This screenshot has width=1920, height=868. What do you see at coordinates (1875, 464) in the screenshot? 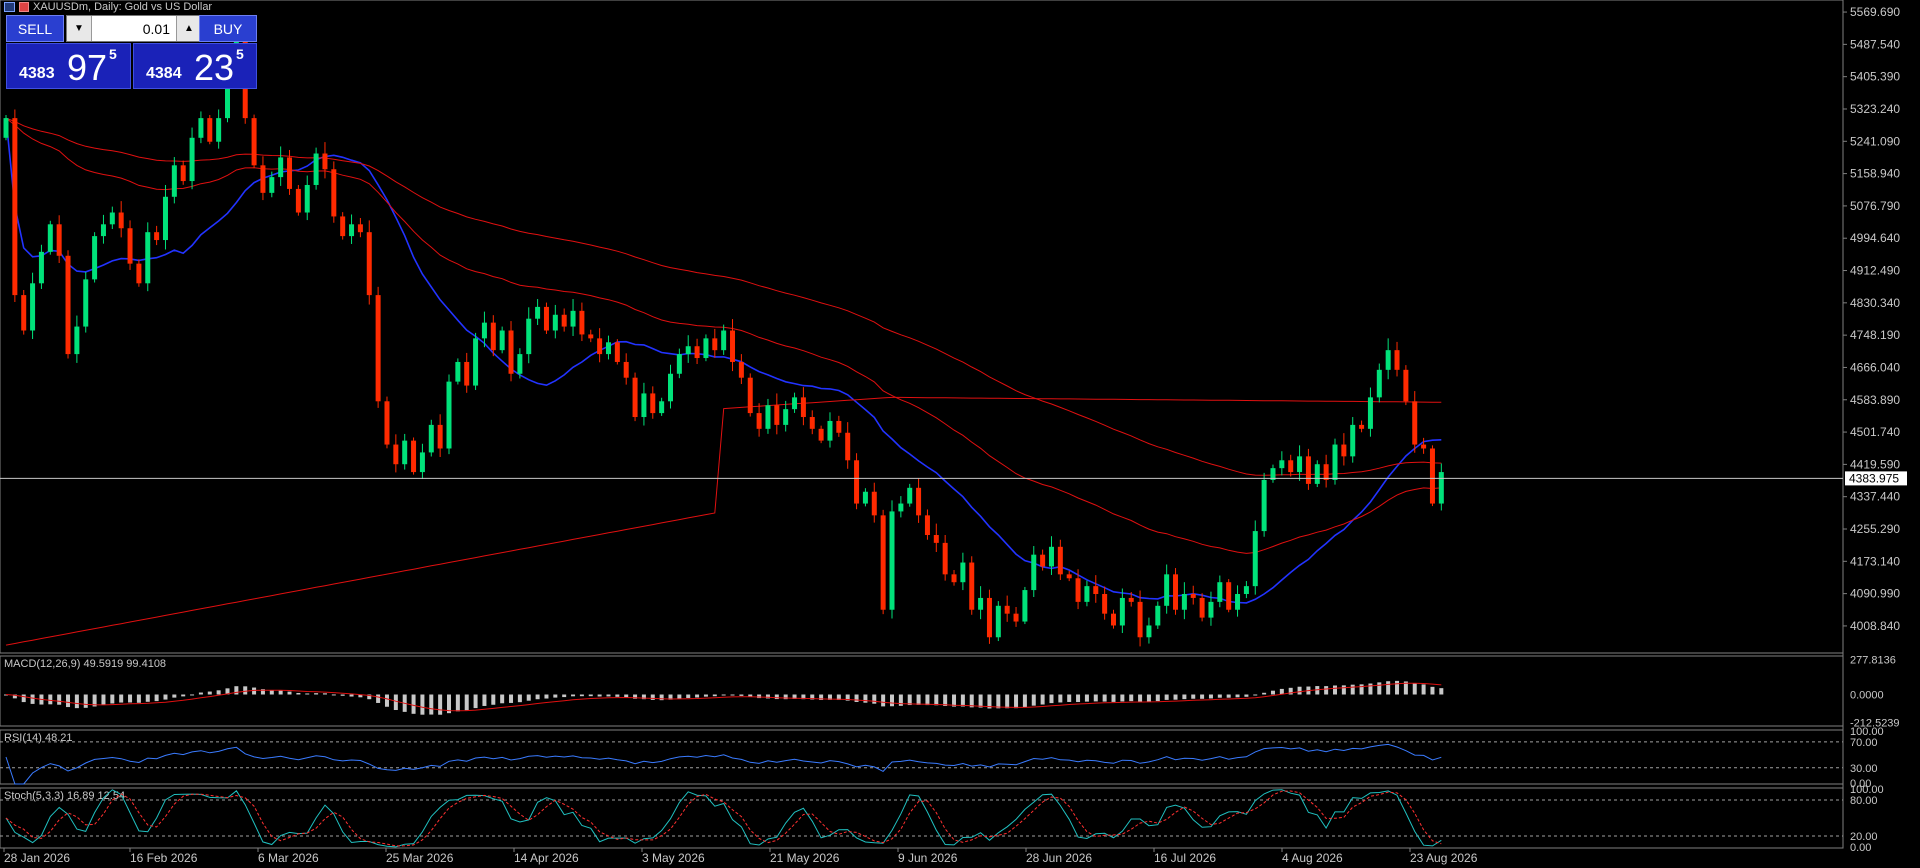
I see `price-tick-label: 4419.590` at bounding box center [1875, 464].